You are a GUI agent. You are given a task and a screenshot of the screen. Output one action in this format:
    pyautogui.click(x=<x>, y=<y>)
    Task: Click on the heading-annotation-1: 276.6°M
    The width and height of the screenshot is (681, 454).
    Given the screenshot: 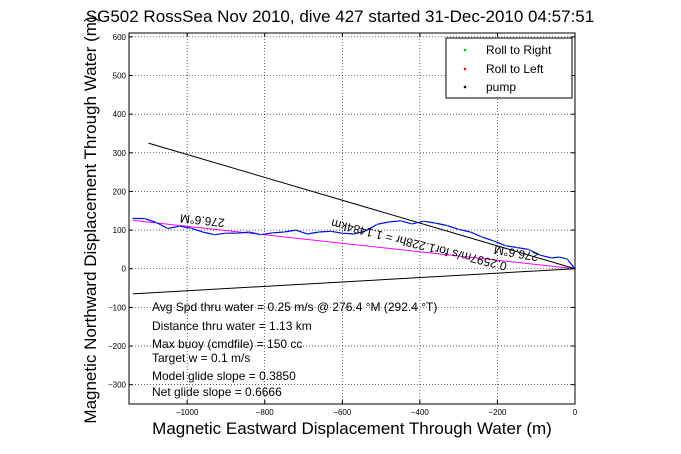 What is the action you would take?
    pyautogui.click(x=202, y=220)
    